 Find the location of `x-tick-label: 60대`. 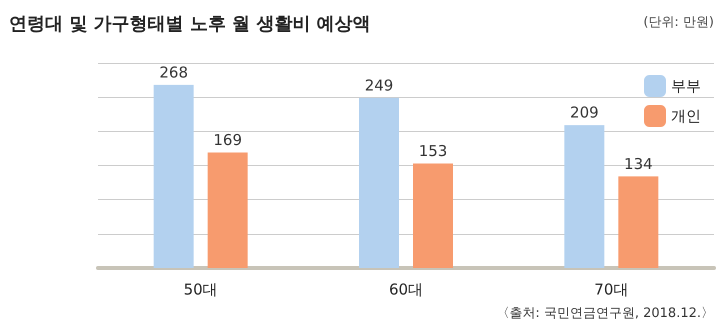

x-tick-label: 60대 is located at coordinates (406, 289).